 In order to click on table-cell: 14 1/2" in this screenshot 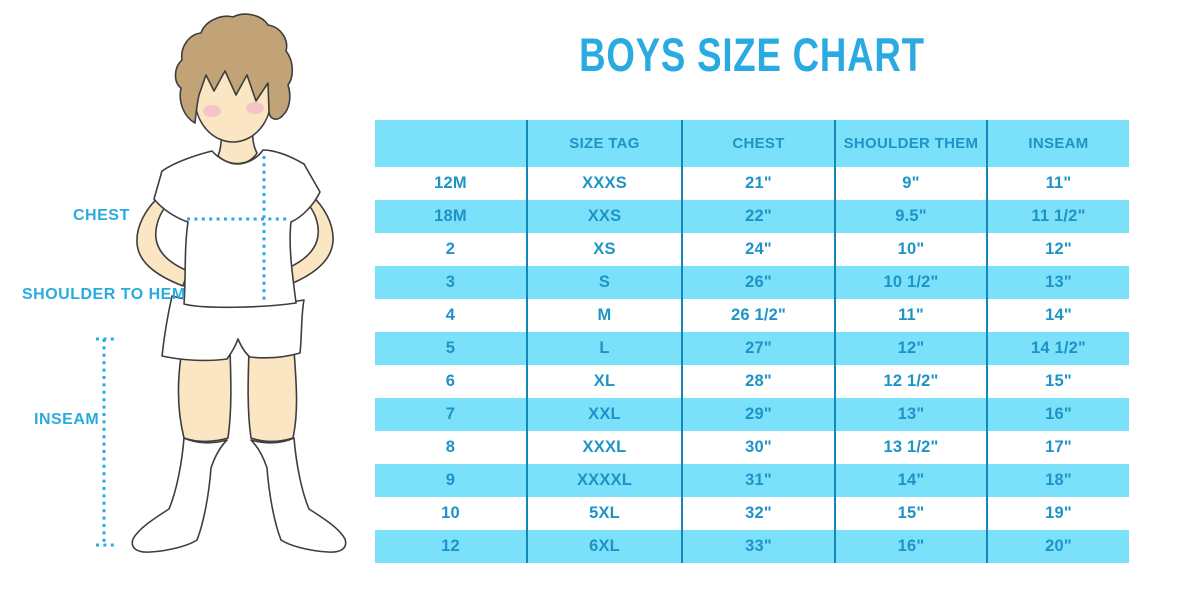, I will do `click(1057, 348)`.